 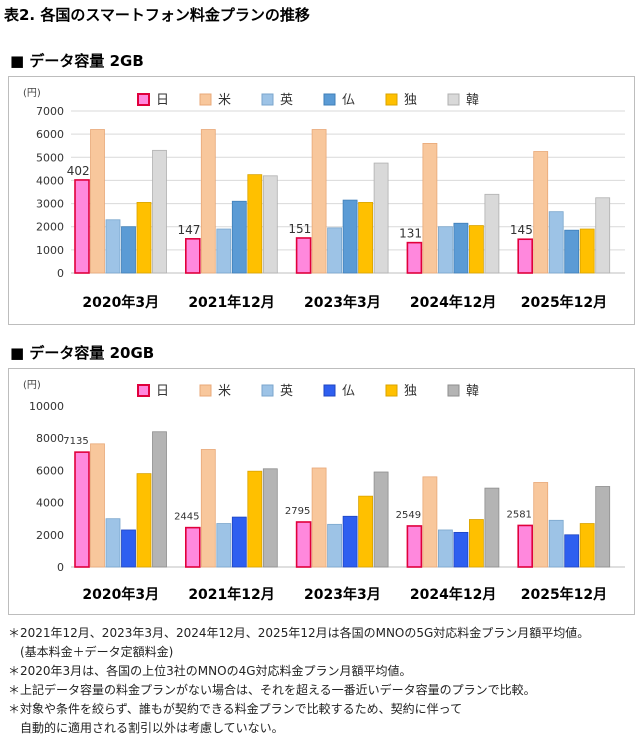 What do you see at coordinates (231, 594) in the screenshot?
I see `x-category-label: 2021年12月` at bounding box center [231, 594].